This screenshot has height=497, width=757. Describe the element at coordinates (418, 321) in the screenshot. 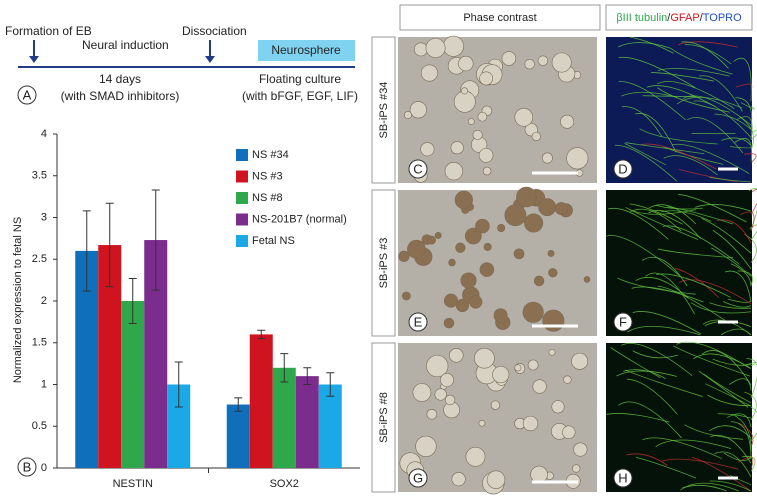

I see `panel-label: E` at that location.